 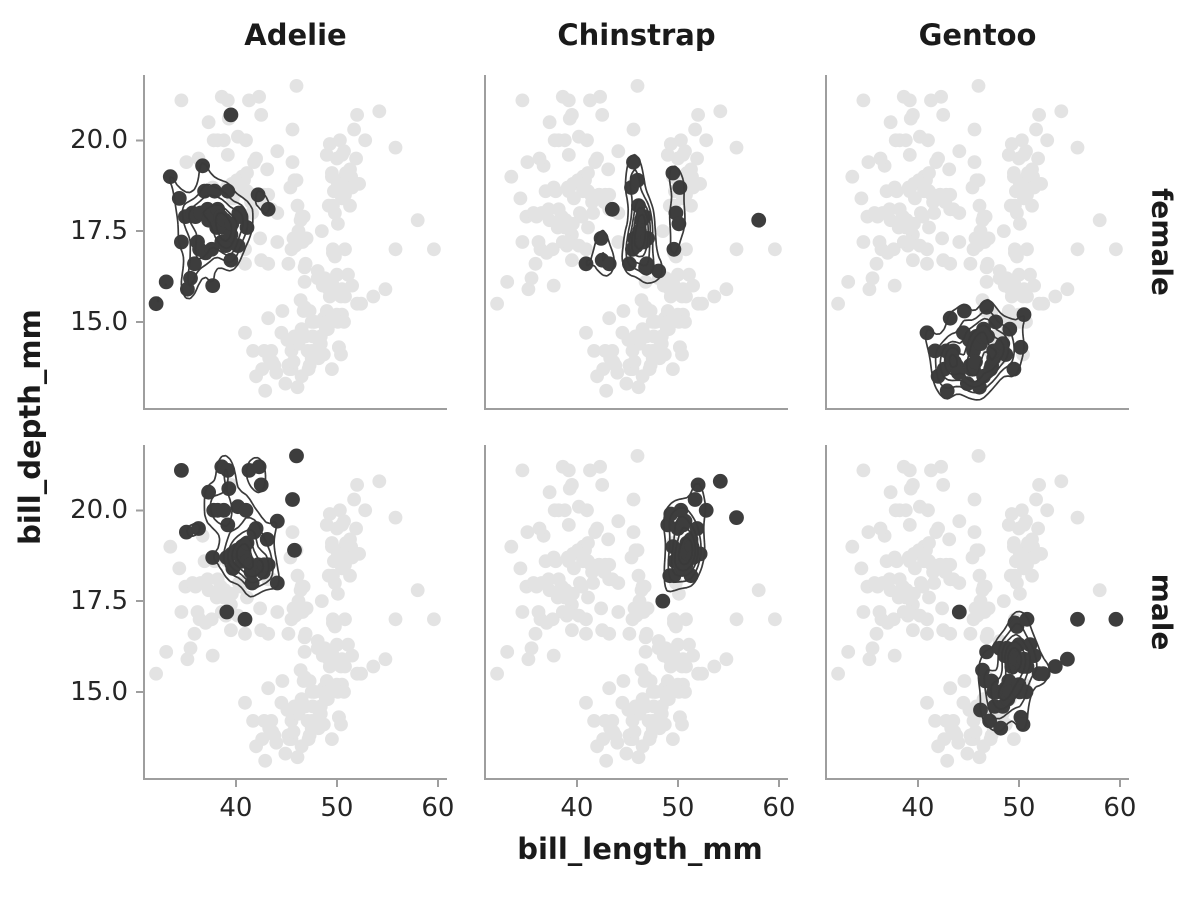 What do you see at coordinates (99, 231) in the screenshot?
I see `y-tick-label: 17.5` at bounding box center [99, 231].